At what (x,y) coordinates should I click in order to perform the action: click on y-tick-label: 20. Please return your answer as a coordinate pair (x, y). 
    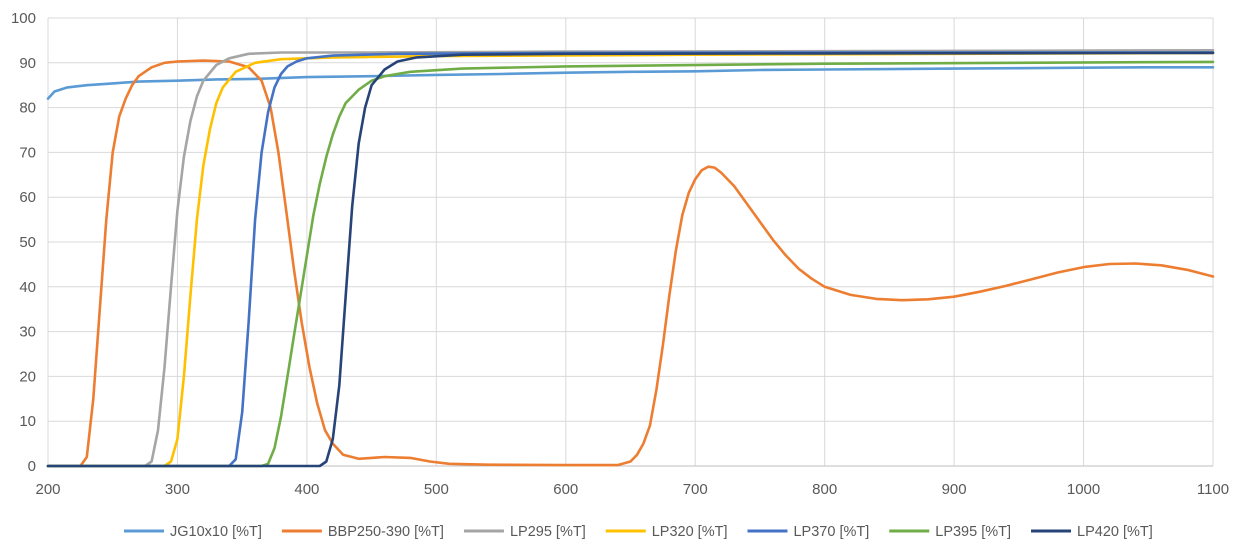
    Looking at the image, I should click on (27, 376).